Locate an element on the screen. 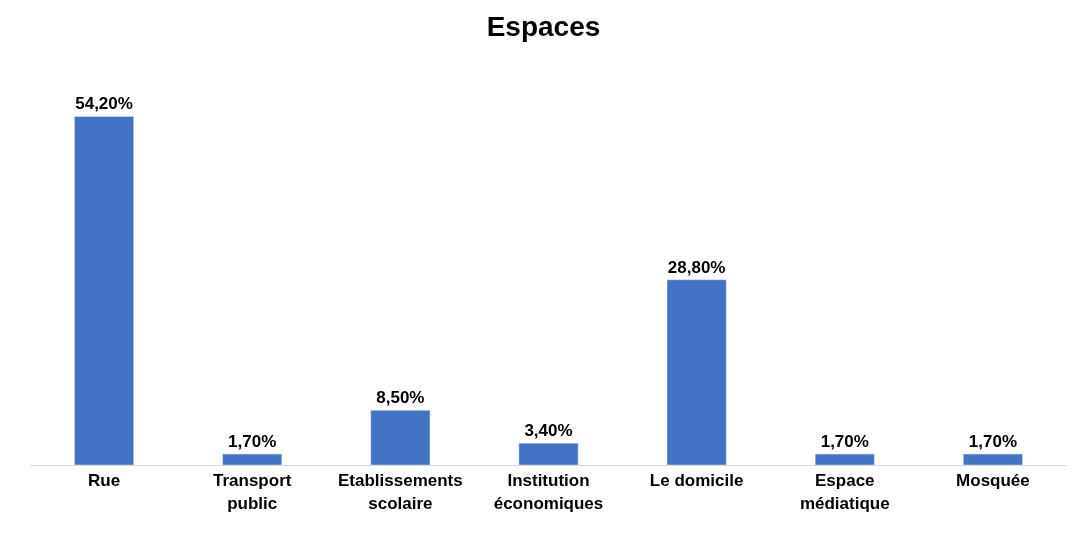 This screenshot has width=1087, height=540. x-tick-label: Institution économiques is located at coordinates (548, 492).